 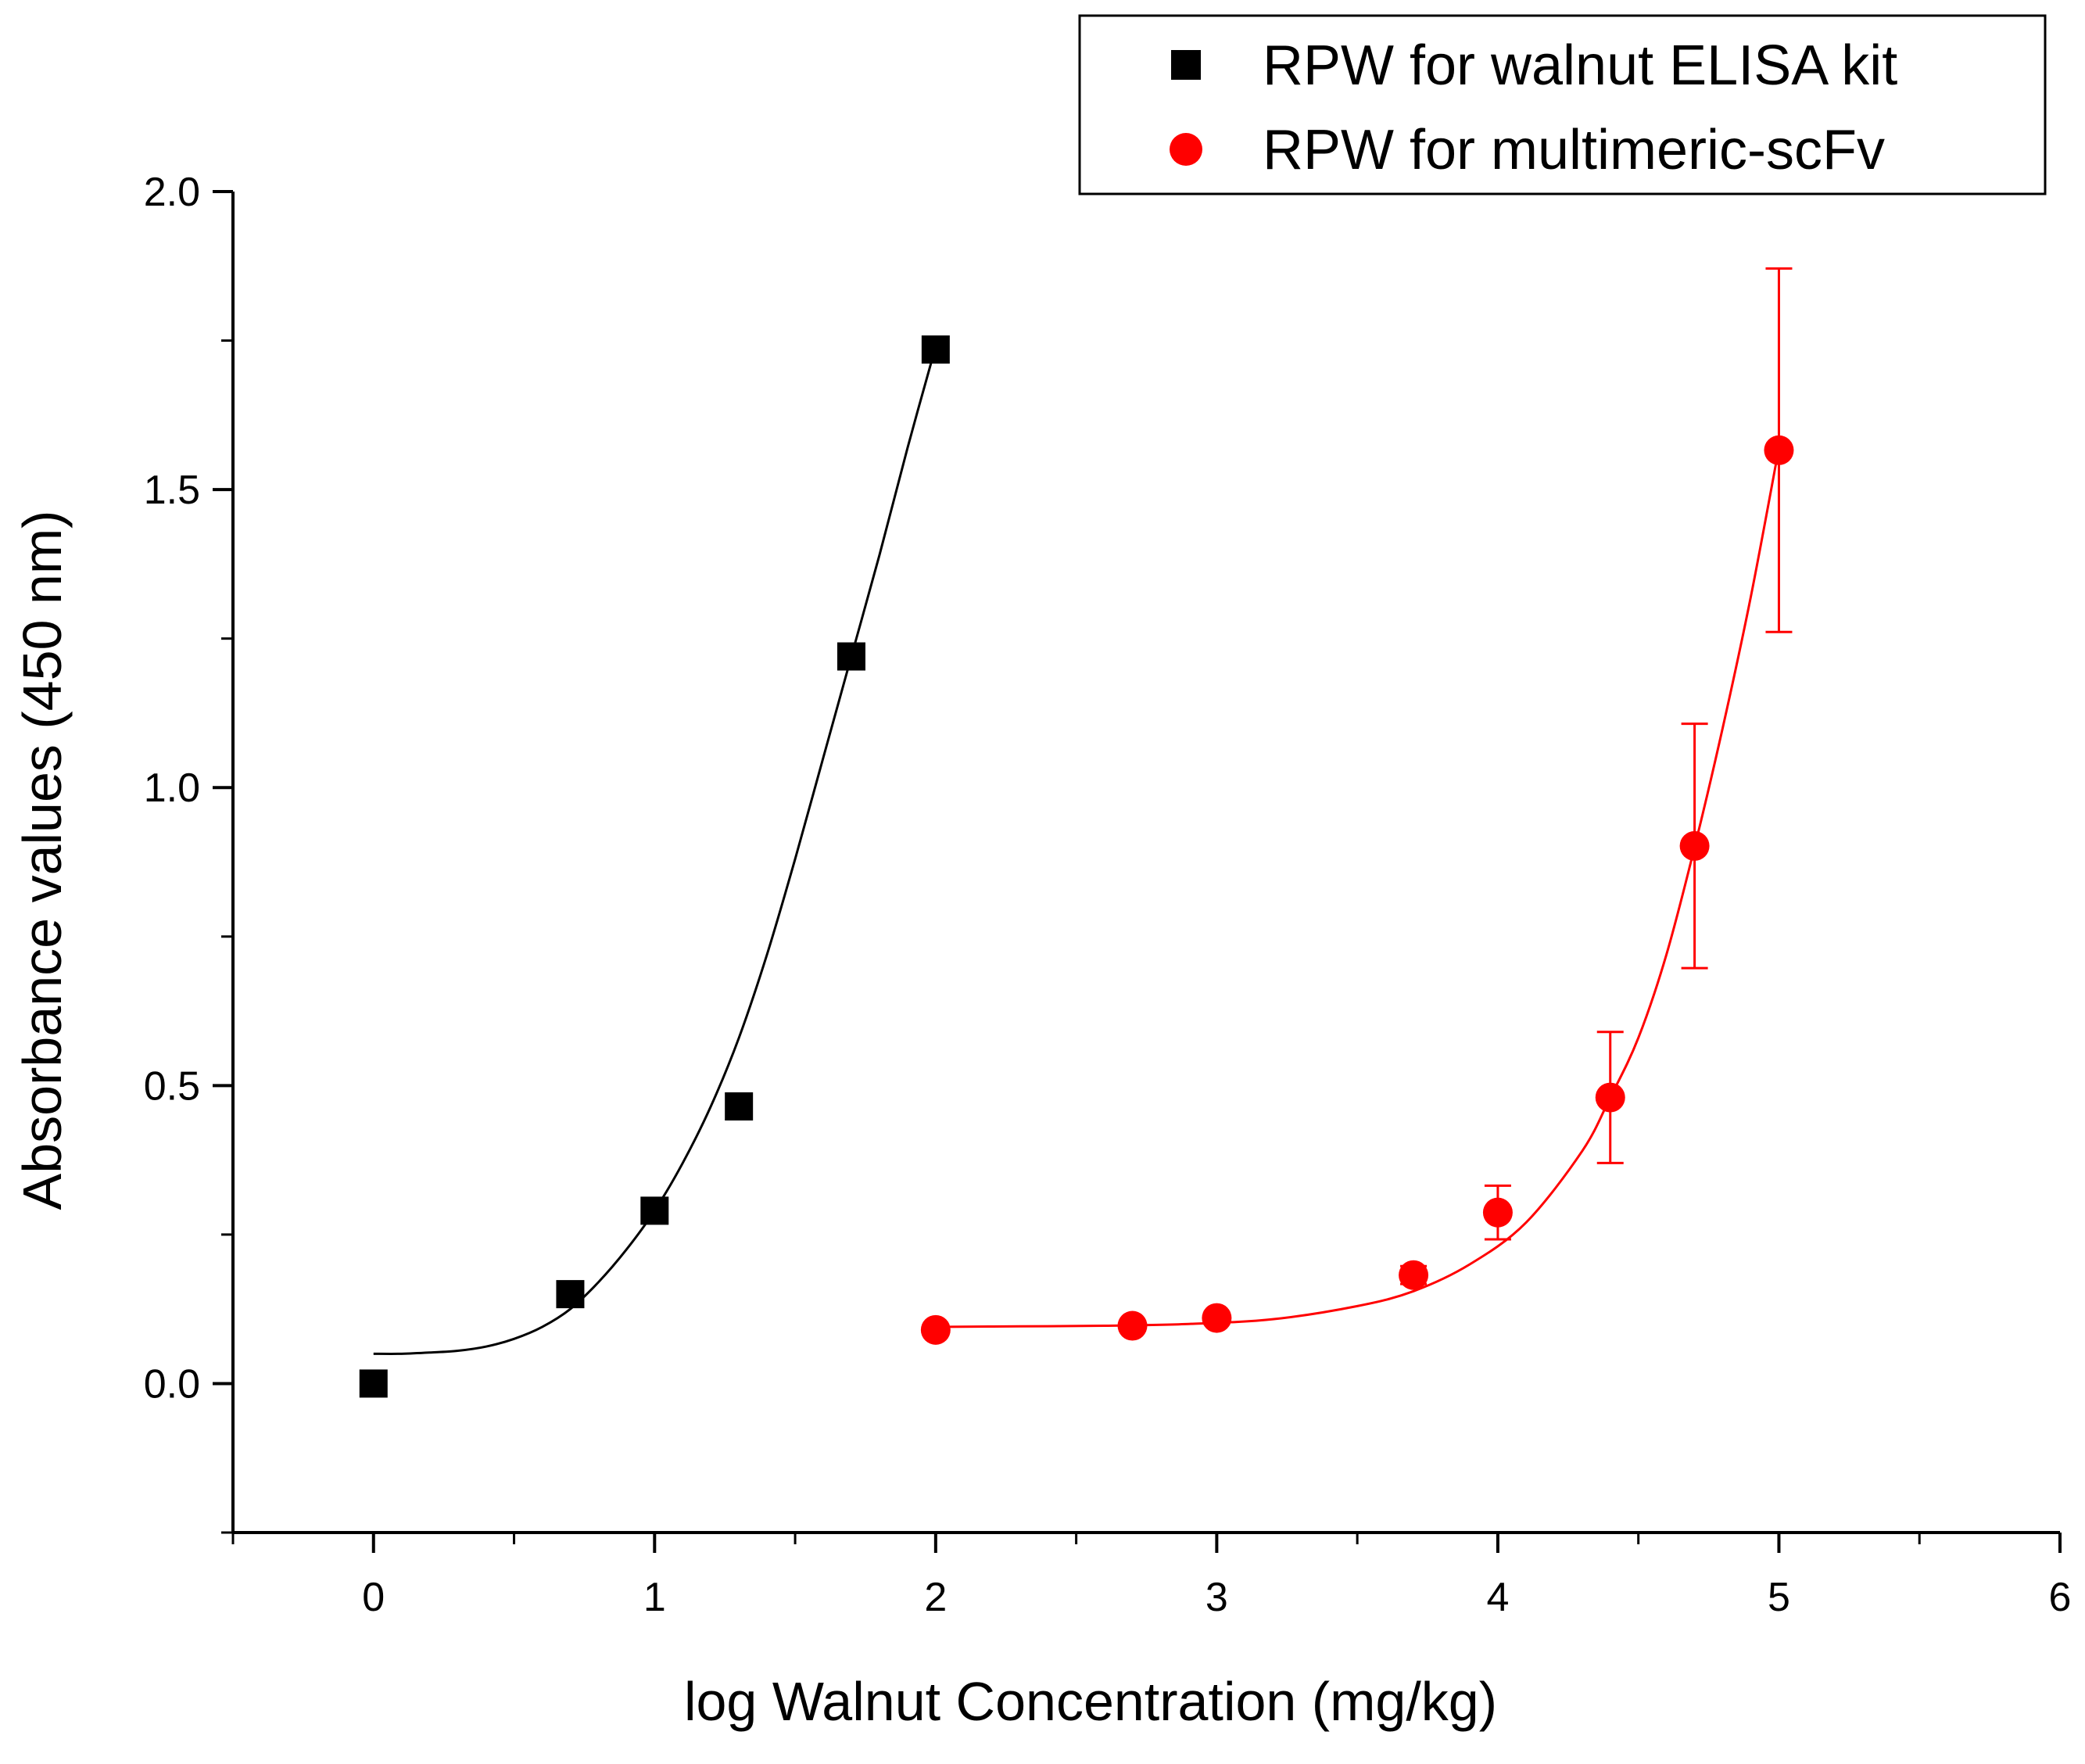 I want to click on legend-box, so click(x=1562, y=104).